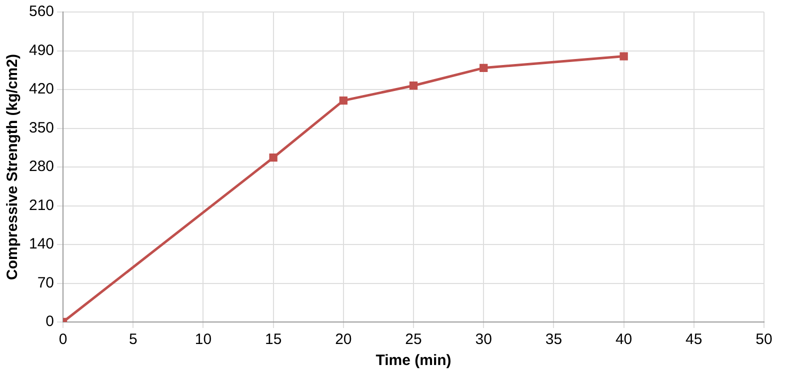 Image resolution: width=786 pixels, height=370 pixels. I want to click on x-tick-label: 40, so click(623, 339).